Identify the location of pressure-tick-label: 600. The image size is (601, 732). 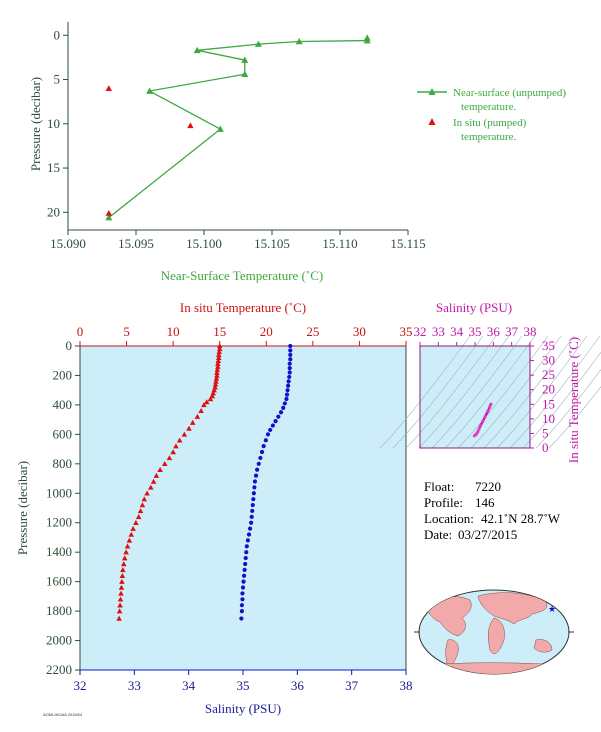
(63, 433).